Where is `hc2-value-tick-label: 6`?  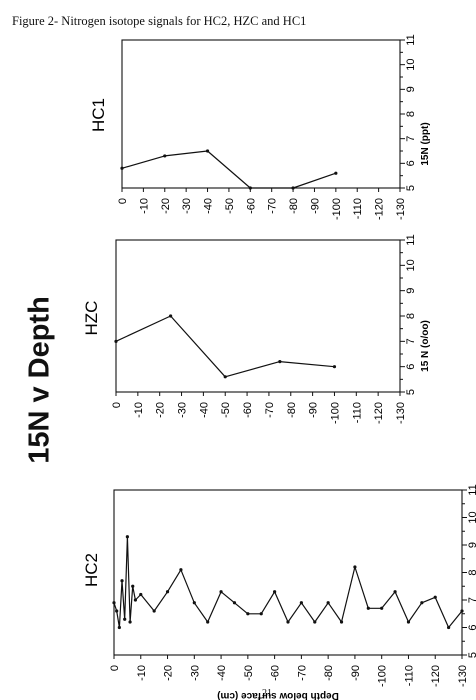 hc2-value-tick-label: 6 is located at coordinates (471, 627).